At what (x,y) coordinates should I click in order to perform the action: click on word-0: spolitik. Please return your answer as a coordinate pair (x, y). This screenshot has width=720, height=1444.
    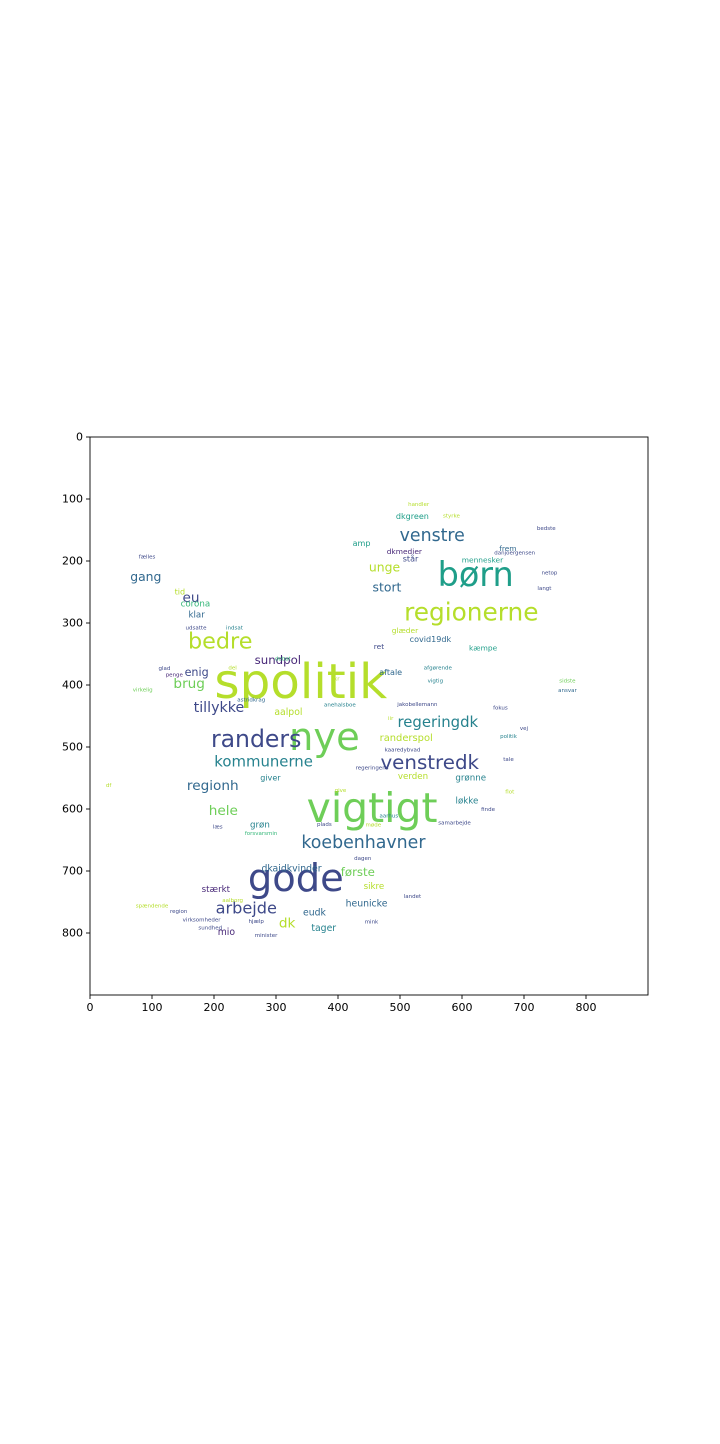
    Looking at the image, I should click on (300, 682).